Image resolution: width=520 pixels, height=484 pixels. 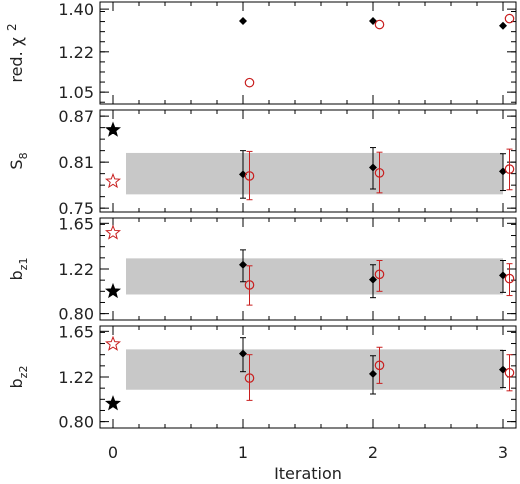 I want to click on y-axis-label-subscript: z1, so click(x=23, y=264).